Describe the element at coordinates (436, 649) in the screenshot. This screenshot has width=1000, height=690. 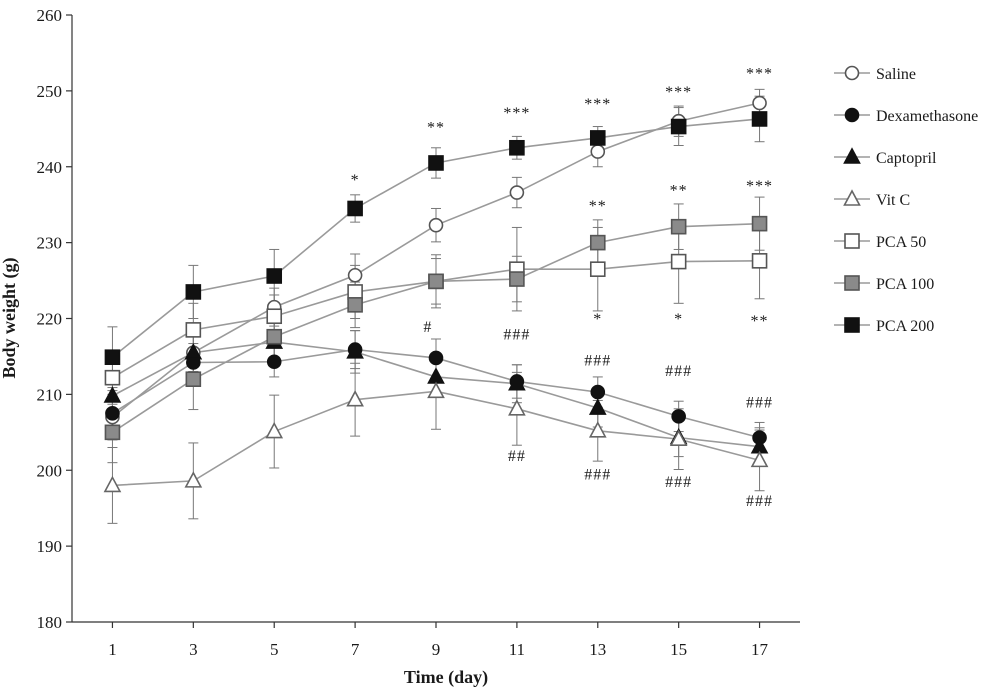
I see `x-tick-label: 9` at that location.